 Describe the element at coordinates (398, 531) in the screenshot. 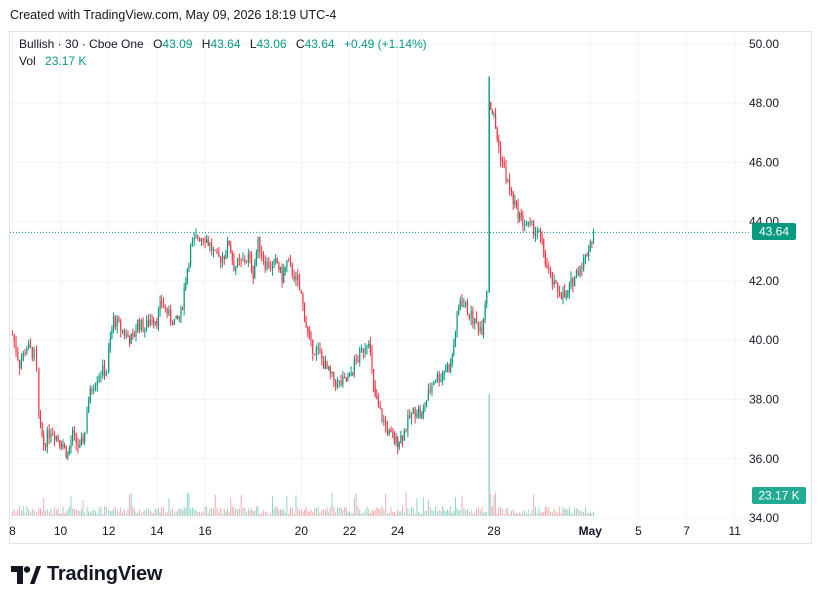

I see `time-tick-label: 24` at that location.